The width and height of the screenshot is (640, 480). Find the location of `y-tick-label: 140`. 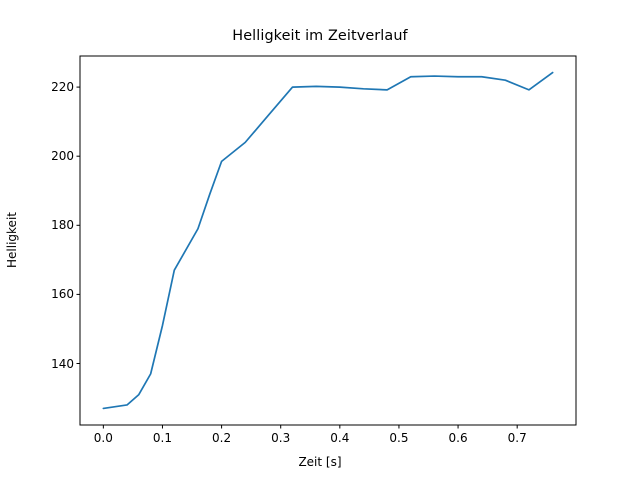

y-tick-label: 140 is located at coordinates (62, 363).